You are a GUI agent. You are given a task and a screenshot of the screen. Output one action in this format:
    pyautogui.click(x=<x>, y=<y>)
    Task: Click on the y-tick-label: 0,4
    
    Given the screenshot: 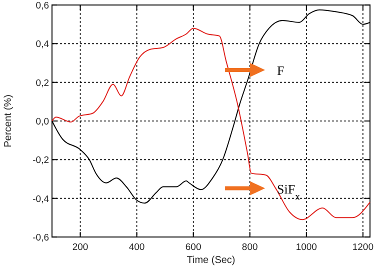 What is the action you would take?
    pyautogui.click(x=42, y=44)
    